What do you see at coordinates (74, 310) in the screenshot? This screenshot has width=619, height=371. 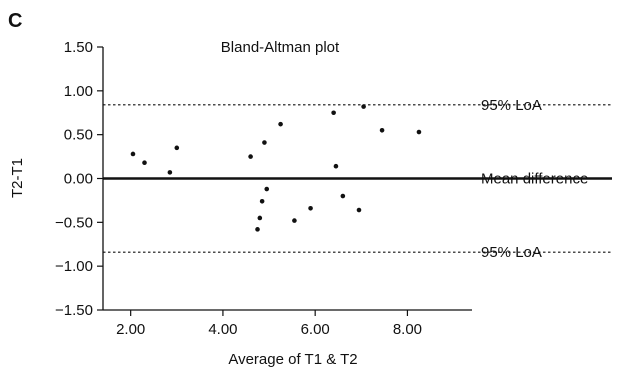 I see `y-tick-label: −1.50` at bounding box center [74, 310].